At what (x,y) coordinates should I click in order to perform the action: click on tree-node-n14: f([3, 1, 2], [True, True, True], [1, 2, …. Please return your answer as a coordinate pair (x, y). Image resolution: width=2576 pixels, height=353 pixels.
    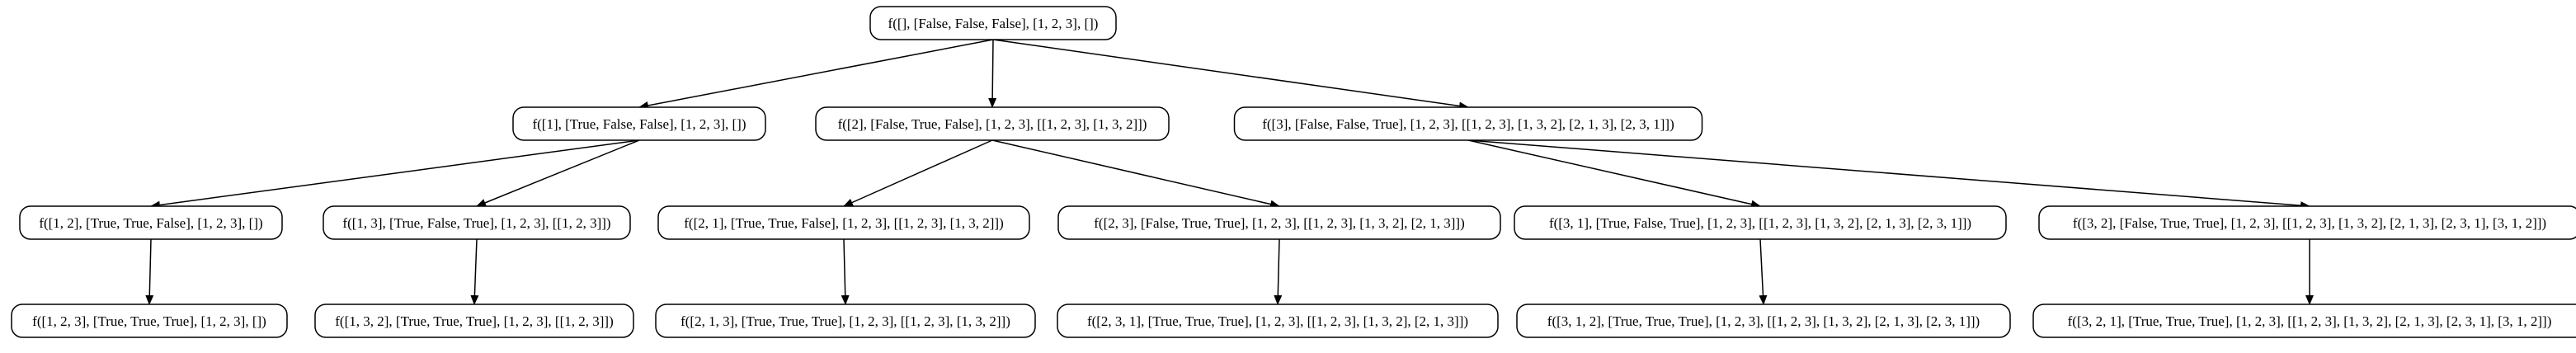
    Looking at the image, I should click on (1763, 321).